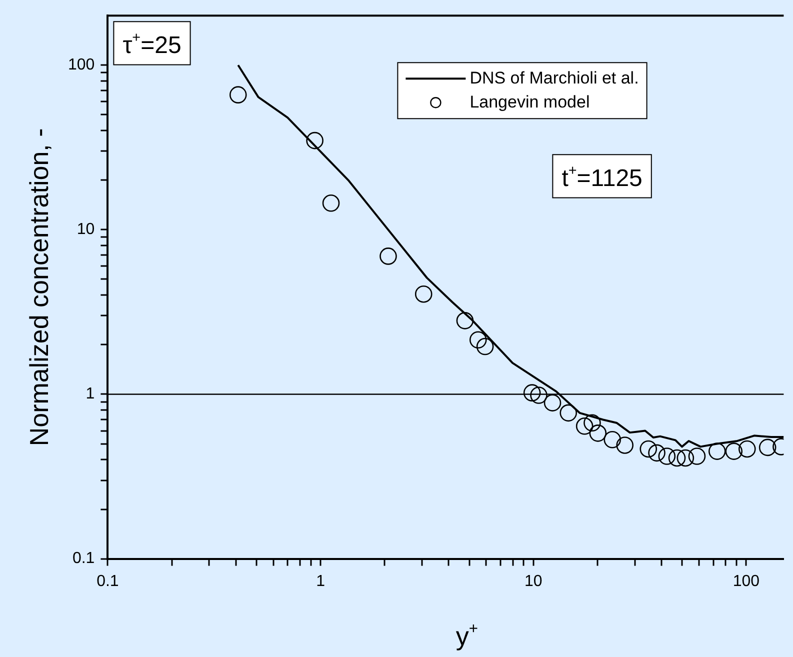 This screenshot has height=657, width=793. What do you see at coordinates (467, 635) in the screenshot?
I see `x-axis-title: y+` at bounding box center [467, 635].